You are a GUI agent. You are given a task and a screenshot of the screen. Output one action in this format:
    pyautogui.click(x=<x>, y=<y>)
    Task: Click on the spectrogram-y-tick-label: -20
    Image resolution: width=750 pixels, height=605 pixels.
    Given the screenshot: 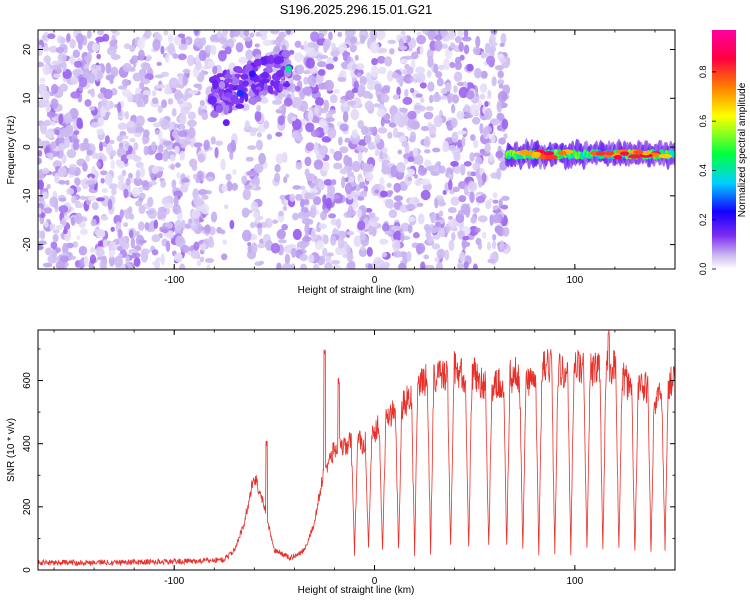 What is the action you would take?
    pyautogui.click(x=27, y=244)
    